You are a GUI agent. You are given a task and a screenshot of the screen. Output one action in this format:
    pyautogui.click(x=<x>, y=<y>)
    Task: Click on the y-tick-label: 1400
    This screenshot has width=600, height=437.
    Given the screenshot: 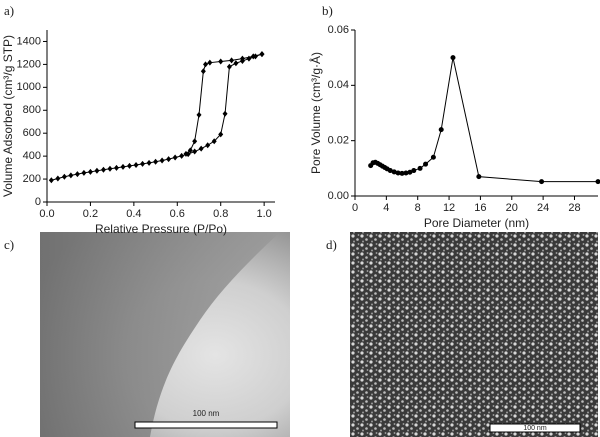 What is the action you would take?
    pyautogui.click(x=29, y=41)
    